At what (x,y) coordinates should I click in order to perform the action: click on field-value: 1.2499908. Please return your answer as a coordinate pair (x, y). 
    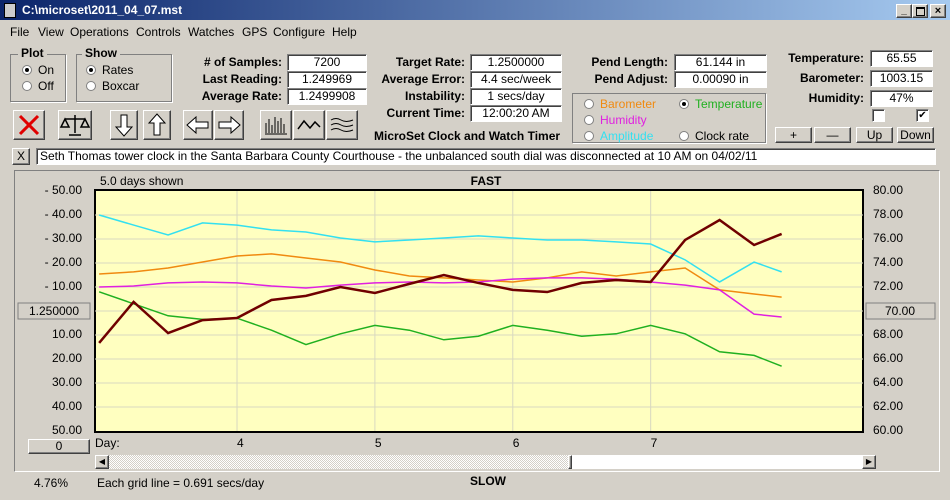
    Looking at the image, I should click on (327, 96).